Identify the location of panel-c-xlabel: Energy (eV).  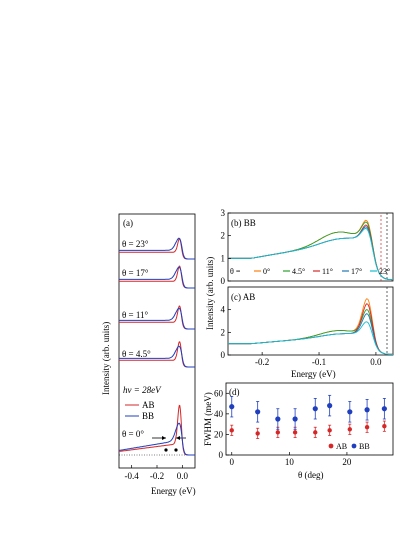
(313, 374).